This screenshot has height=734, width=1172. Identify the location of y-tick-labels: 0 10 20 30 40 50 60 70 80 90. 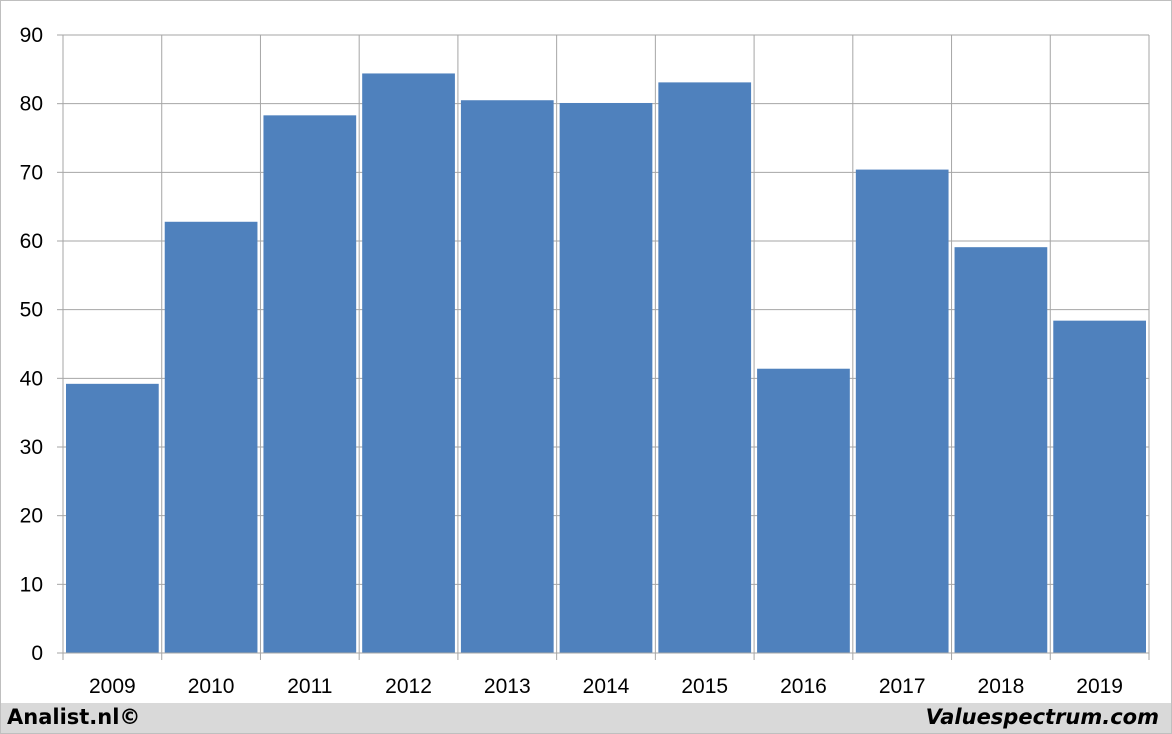
(31, 344).